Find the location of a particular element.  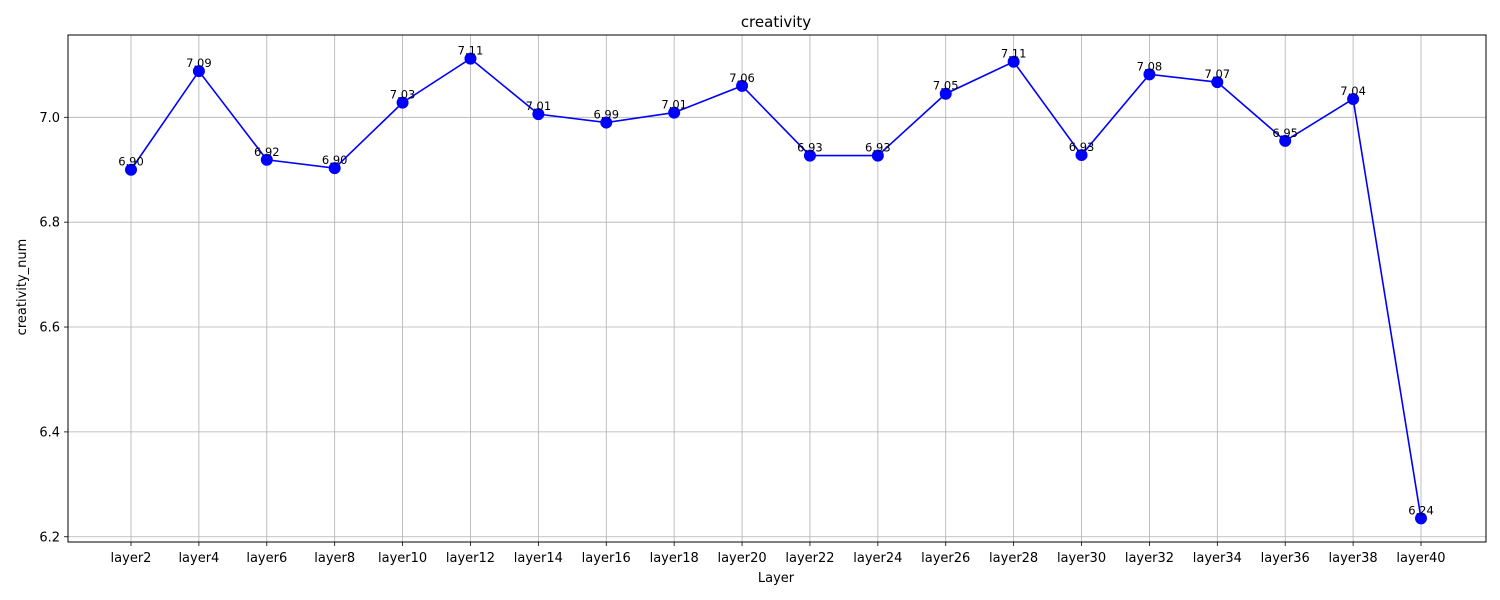

x-tick-label: layer18 is located at coordinates (674, 558).